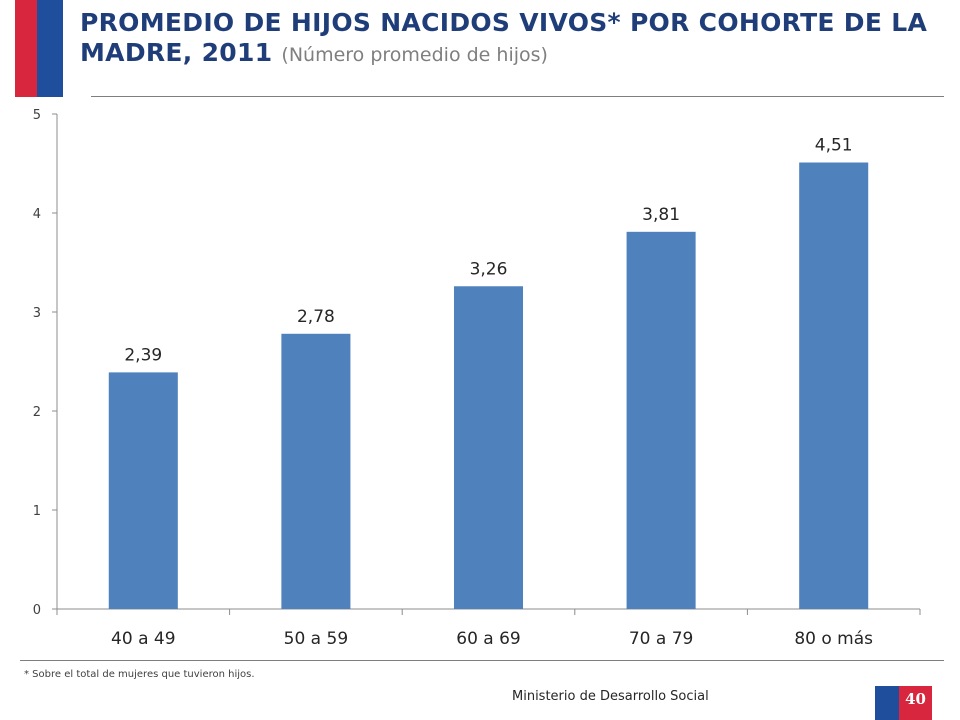  I want to click on y-tick-label: 2, so click(37, 412).